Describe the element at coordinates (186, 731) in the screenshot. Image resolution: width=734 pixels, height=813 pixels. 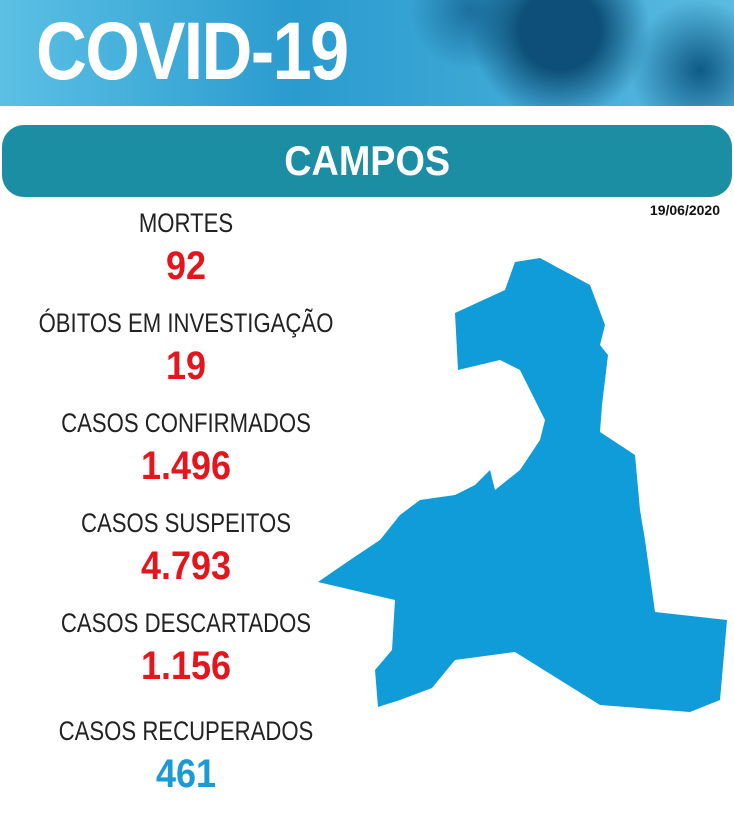
I see `stat-label: CASOS RECUPERADOS` at that location.